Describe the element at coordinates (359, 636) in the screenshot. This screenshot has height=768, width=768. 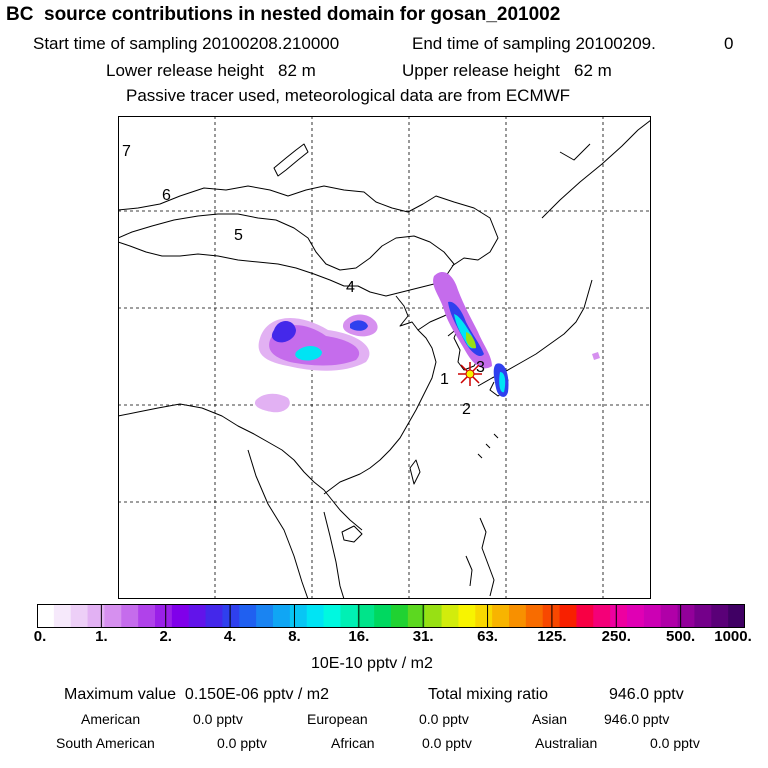
I see `colorbar-tick-label: 16.` at that location.